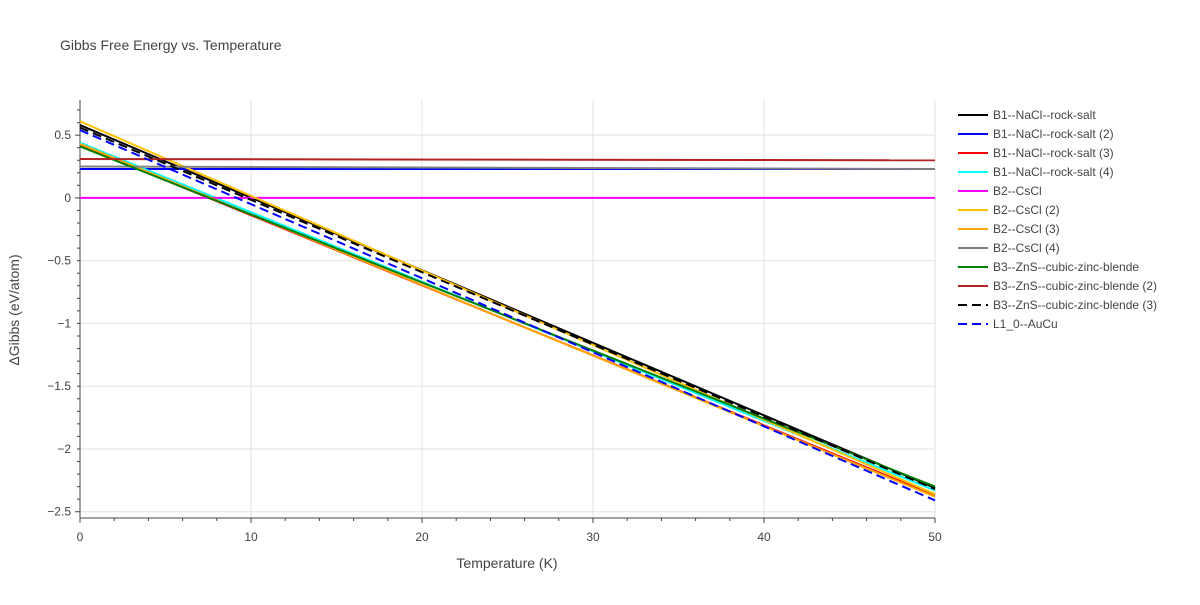 This screenshot has width=1200, height=605. What do you see at coordinates (64, 323) in the screenshot?
I see `y-tick-label: −1` at bounding box center [64, 323].